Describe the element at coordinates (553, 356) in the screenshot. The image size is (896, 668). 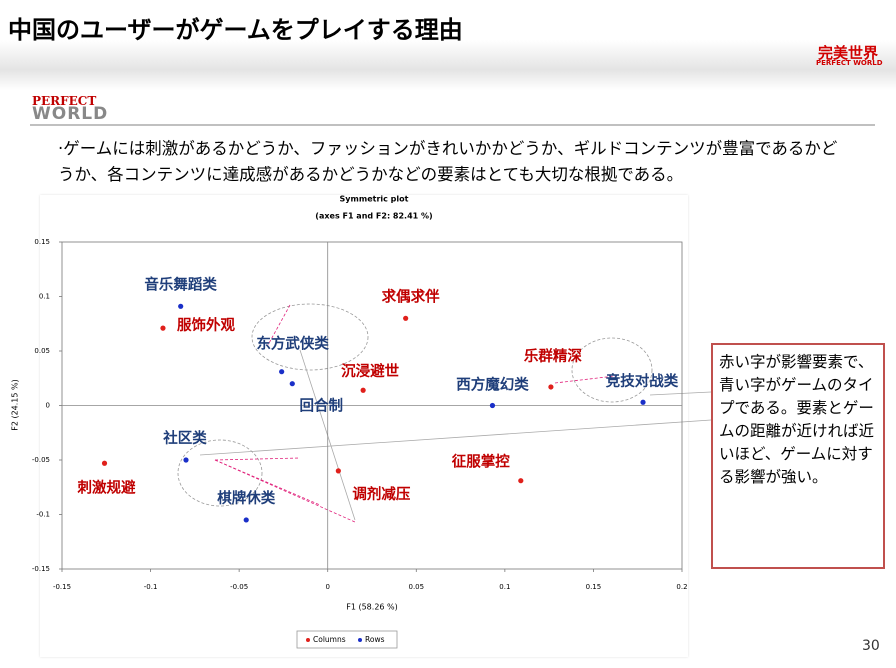
I see `point-label: 乐群精深` at that location.